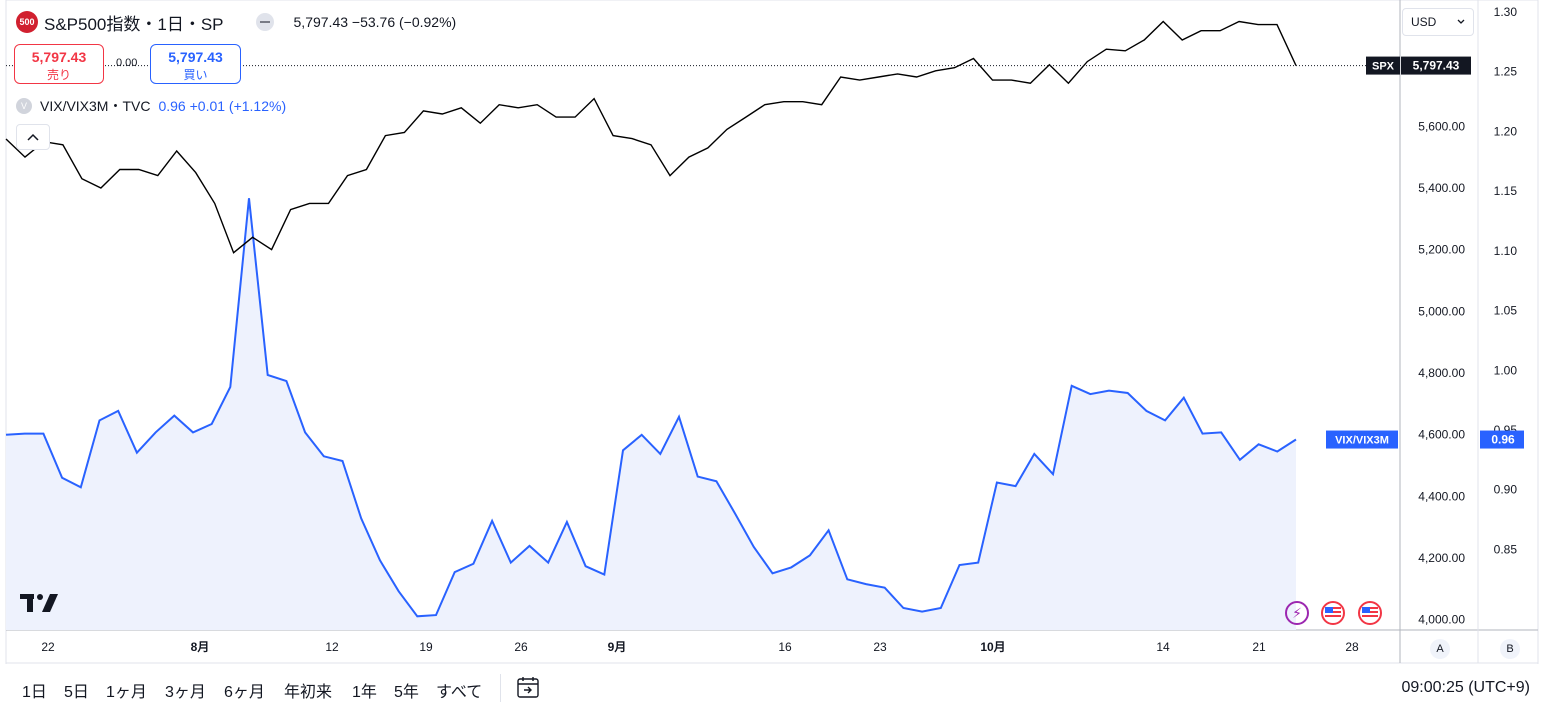  I want to click on currency-value: USD, so click(1424, 22).